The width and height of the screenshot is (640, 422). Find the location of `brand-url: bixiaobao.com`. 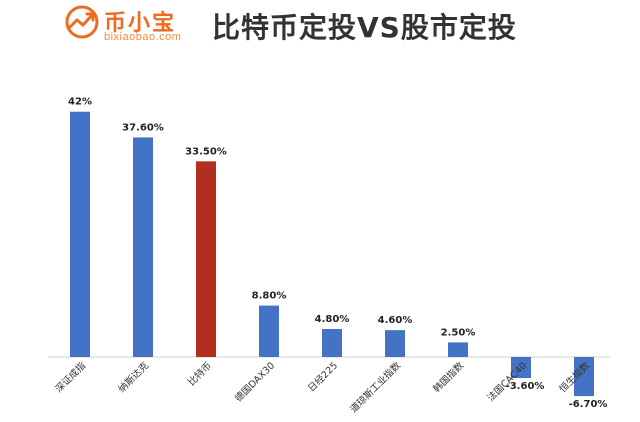

brand-url: bixiaobao.com is located at coordinates (143, 37).